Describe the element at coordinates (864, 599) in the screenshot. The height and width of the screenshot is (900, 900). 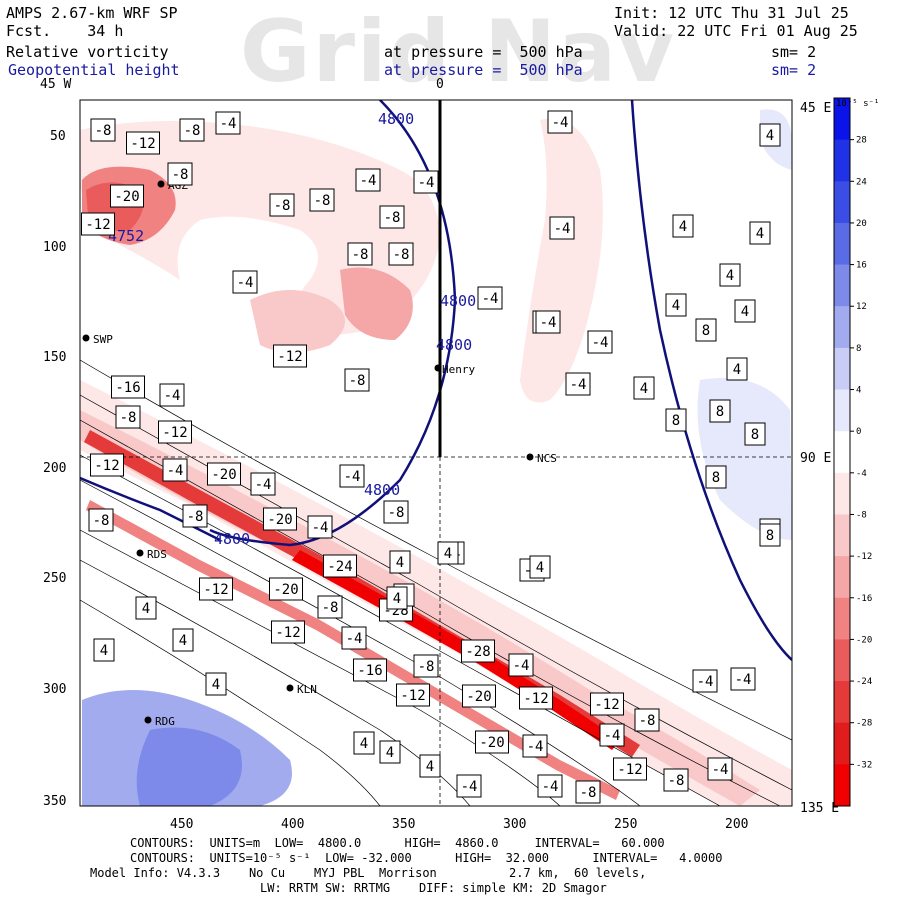
I see `colorbar-level-label: -16` at that location.